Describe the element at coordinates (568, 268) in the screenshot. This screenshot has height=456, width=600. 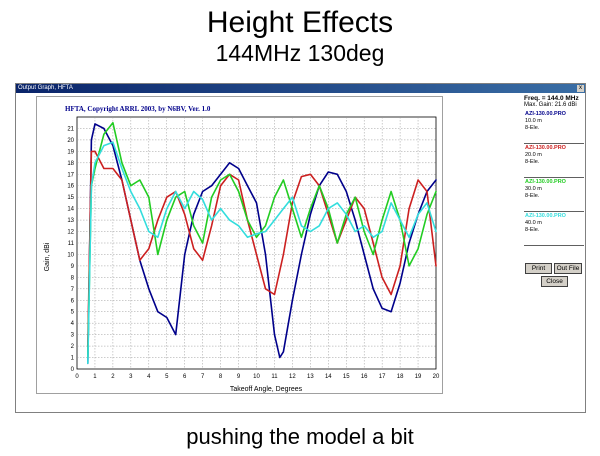
I see `out-file-button: Out File` at that location.